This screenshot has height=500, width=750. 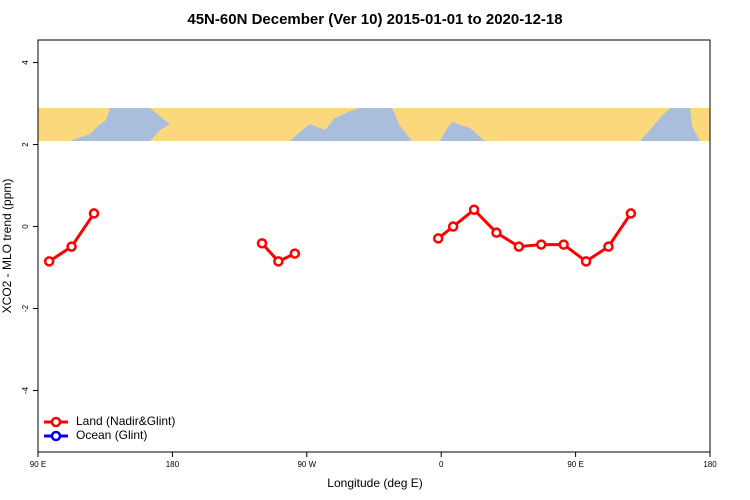 What do you see at coordinates (306, 464) in the screenshot?
I see `x-tick-label: 90 W` at bounding box center [306, 464].